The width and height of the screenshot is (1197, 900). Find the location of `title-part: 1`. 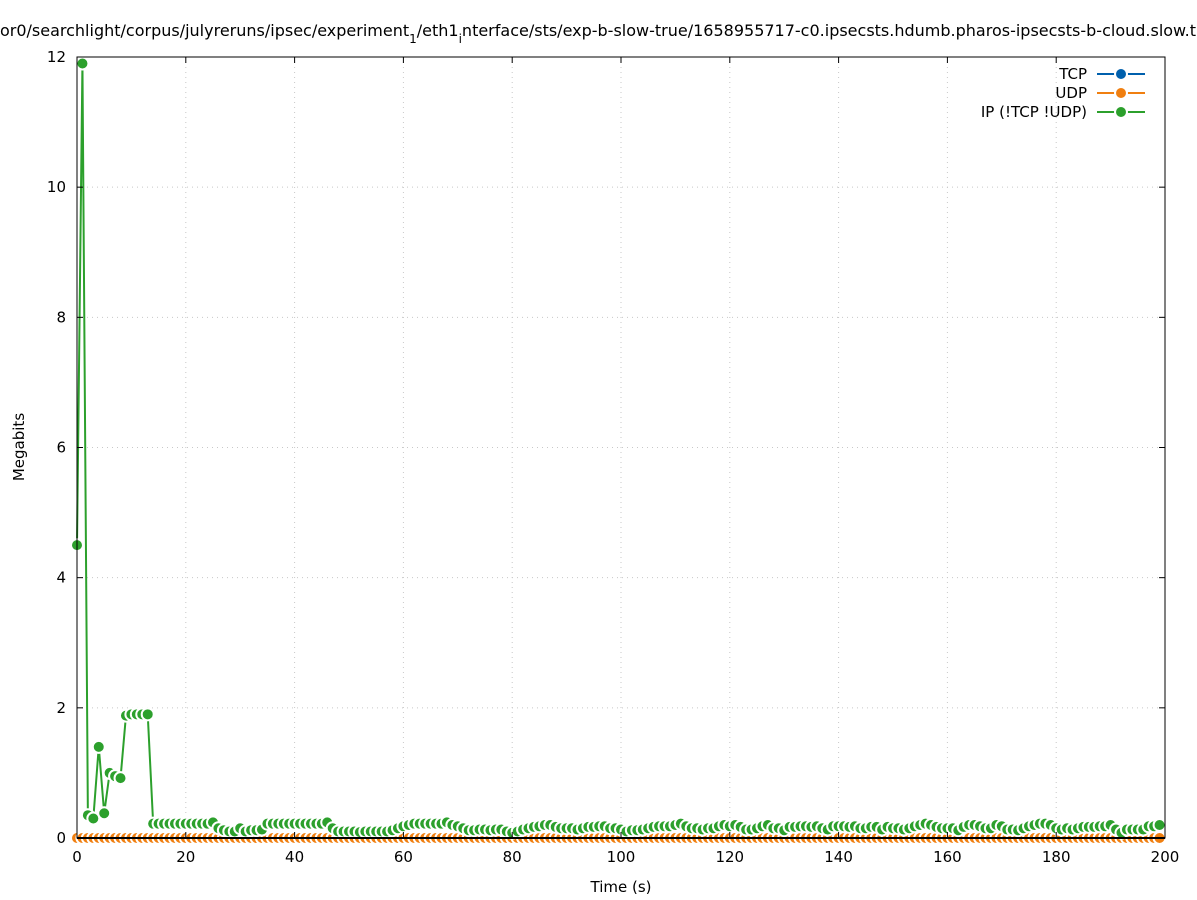

title-part: 1 is located at coordinates (413, 39).